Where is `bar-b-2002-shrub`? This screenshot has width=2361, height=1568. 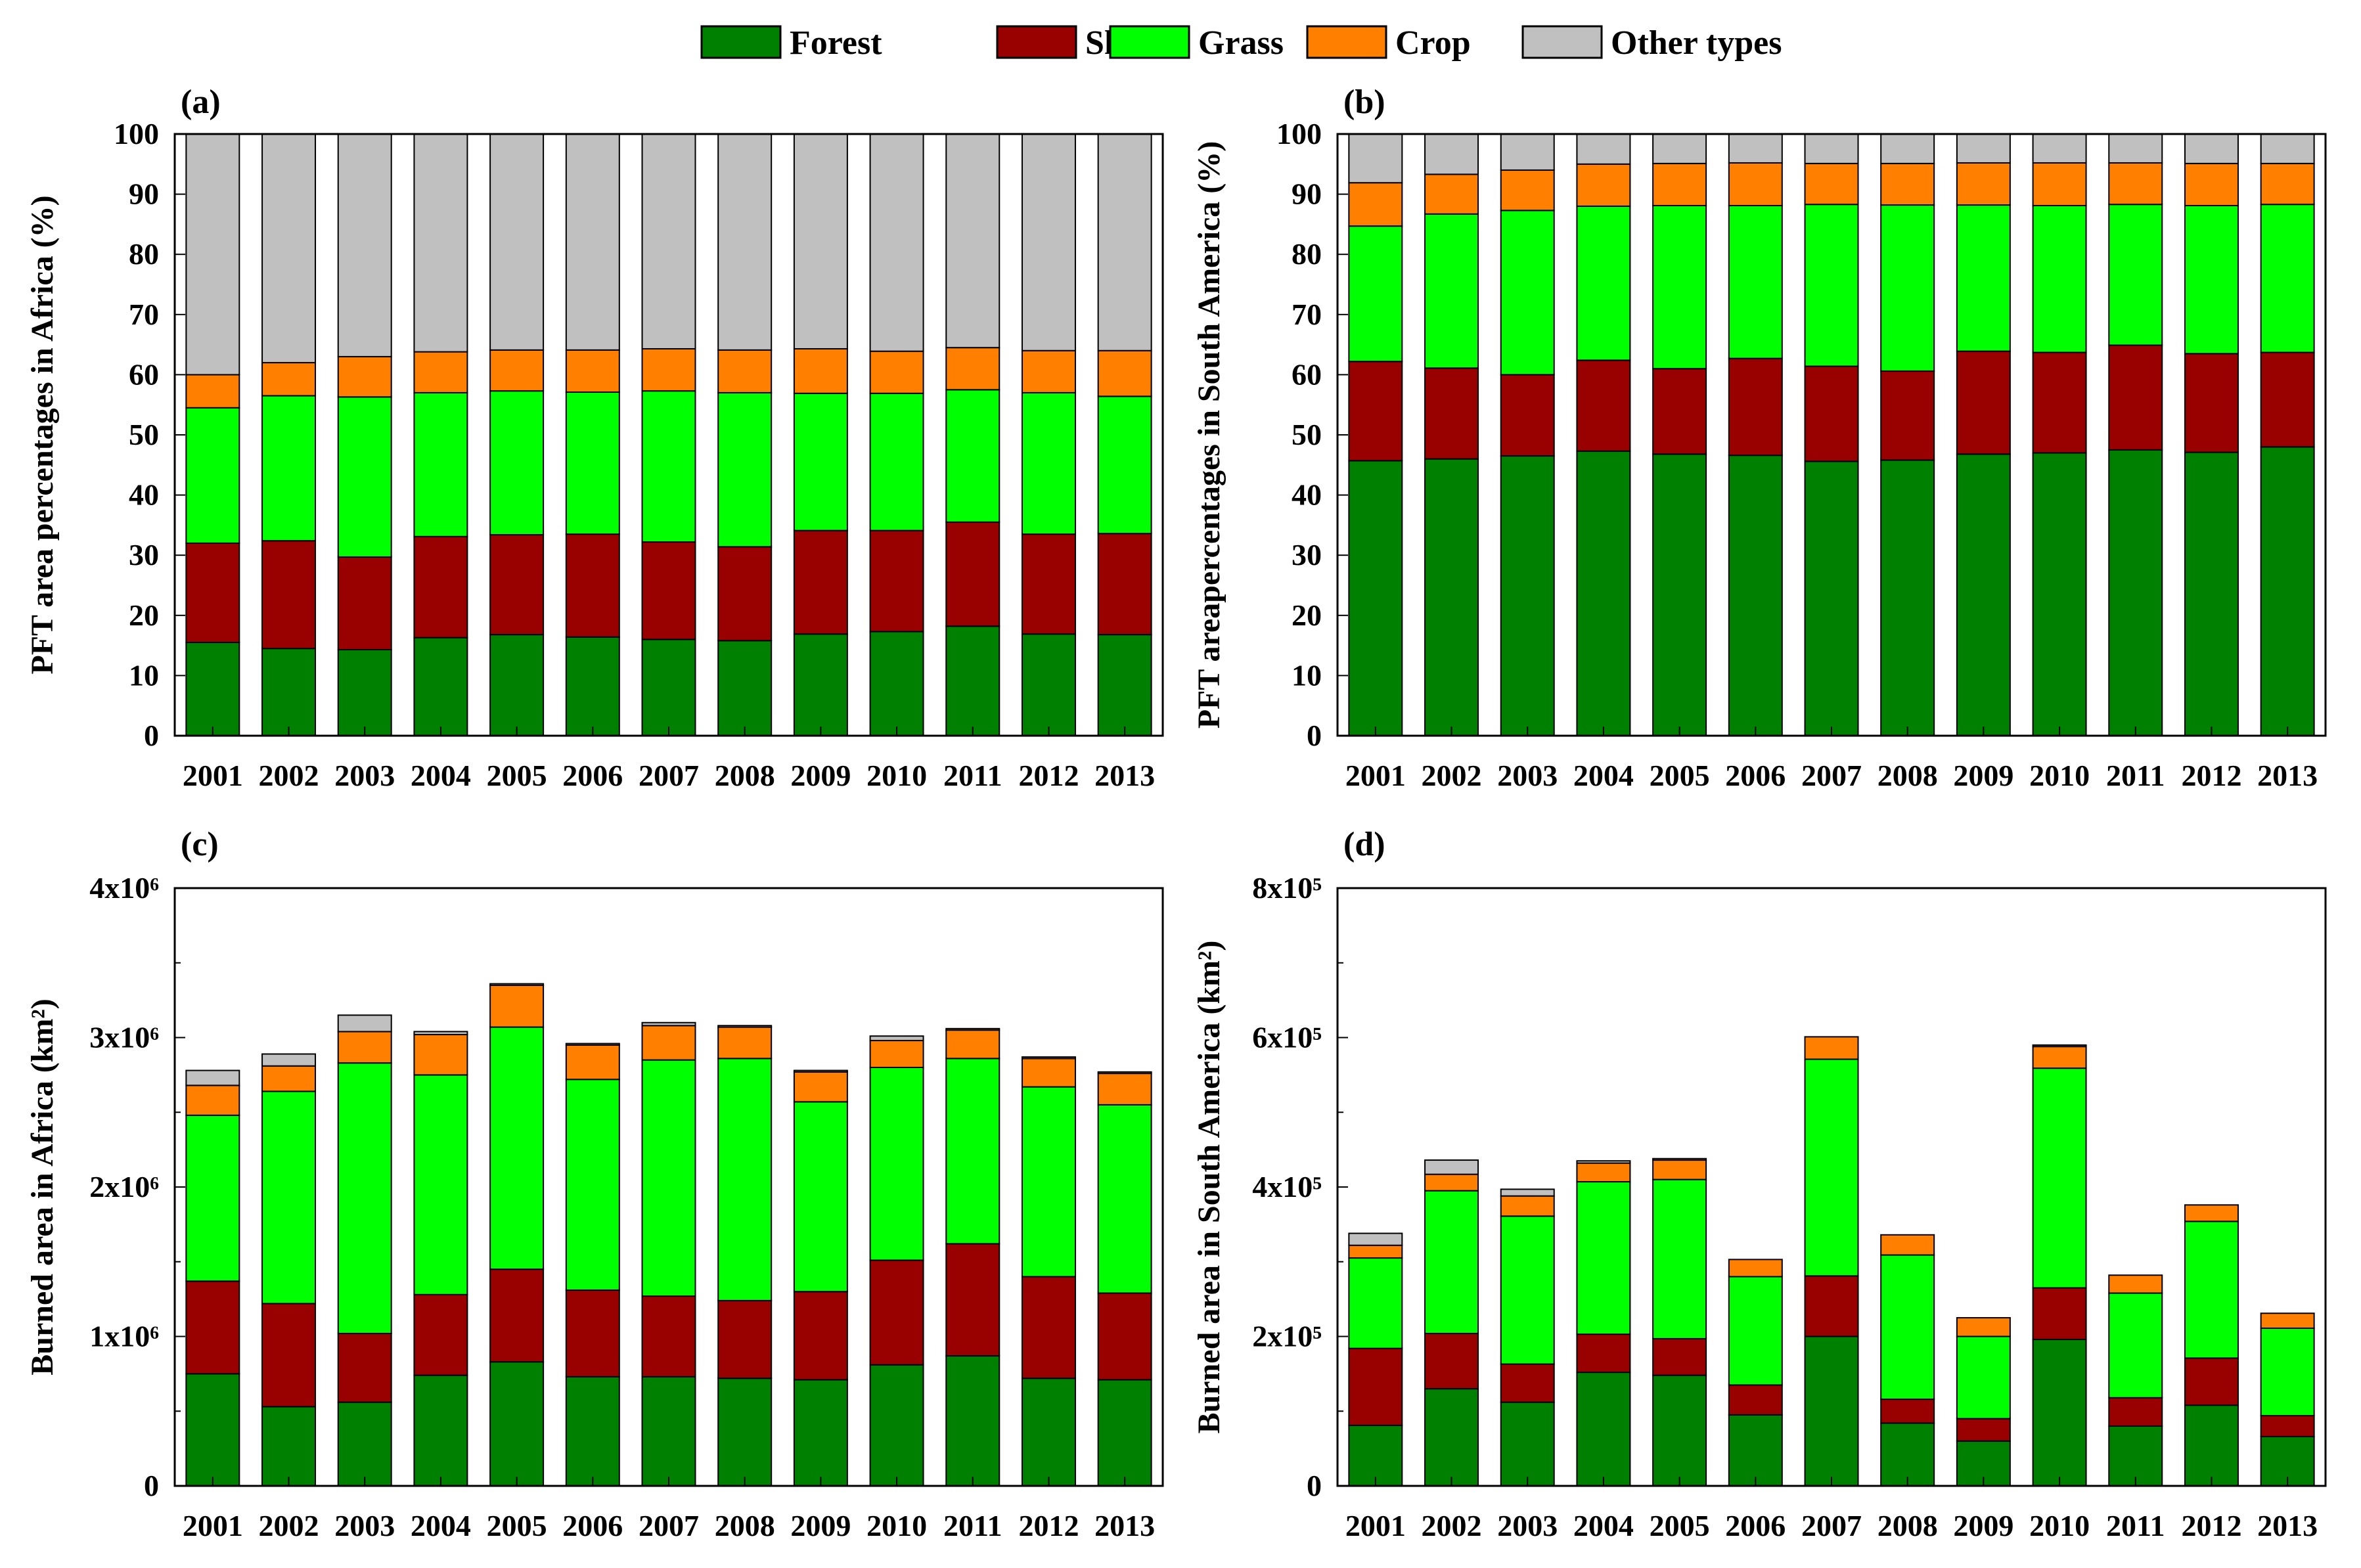
bar-b-2002-shrub is located at coordinates (1451, 413).